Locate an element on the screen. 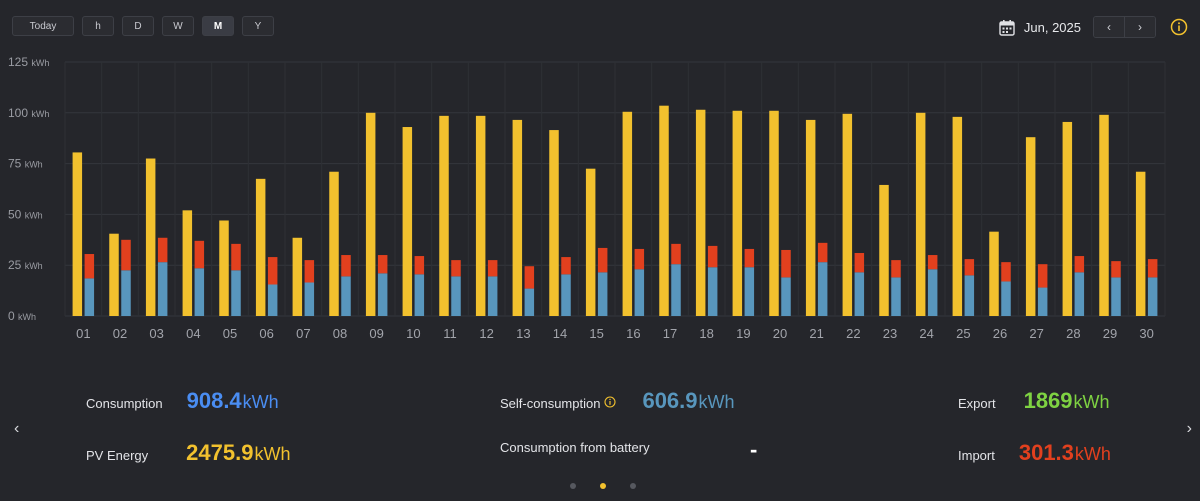 The image size is (1200, 501). x-tick-label: 25 is located at coordinates (963, 333).